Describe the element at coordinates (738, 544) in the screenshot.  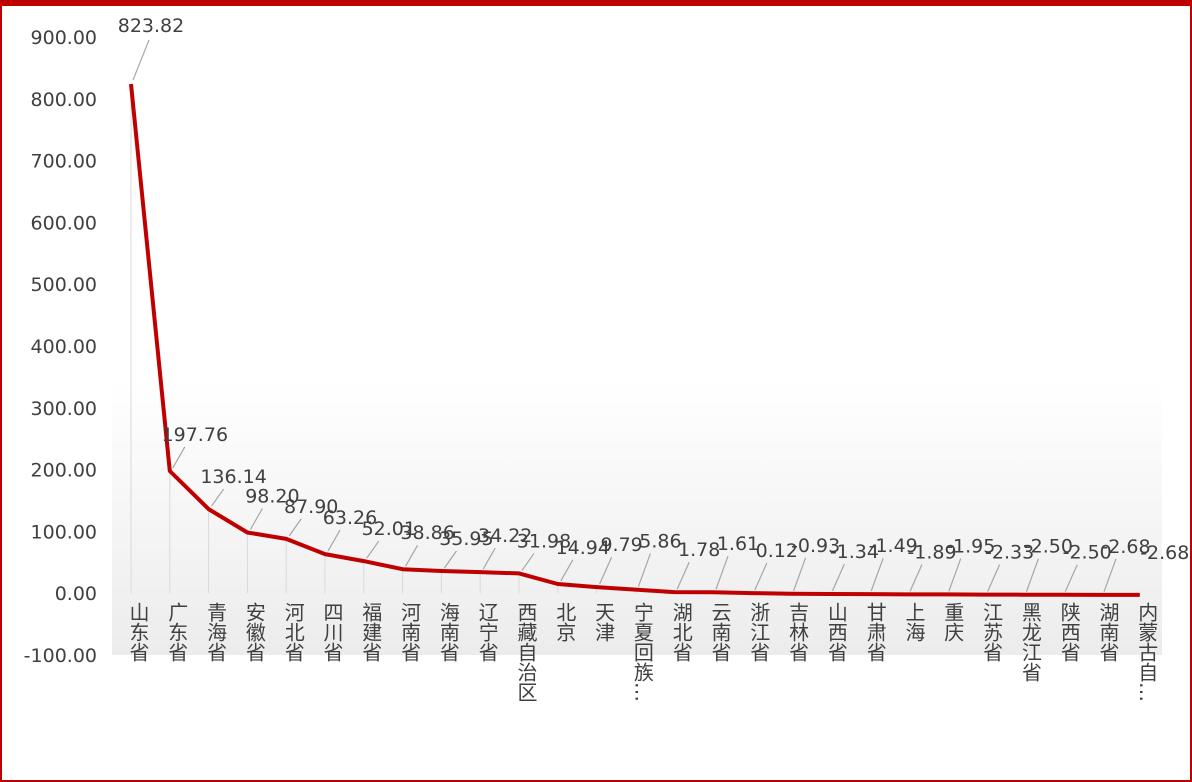
I see `data-label: 1.61` at that location.